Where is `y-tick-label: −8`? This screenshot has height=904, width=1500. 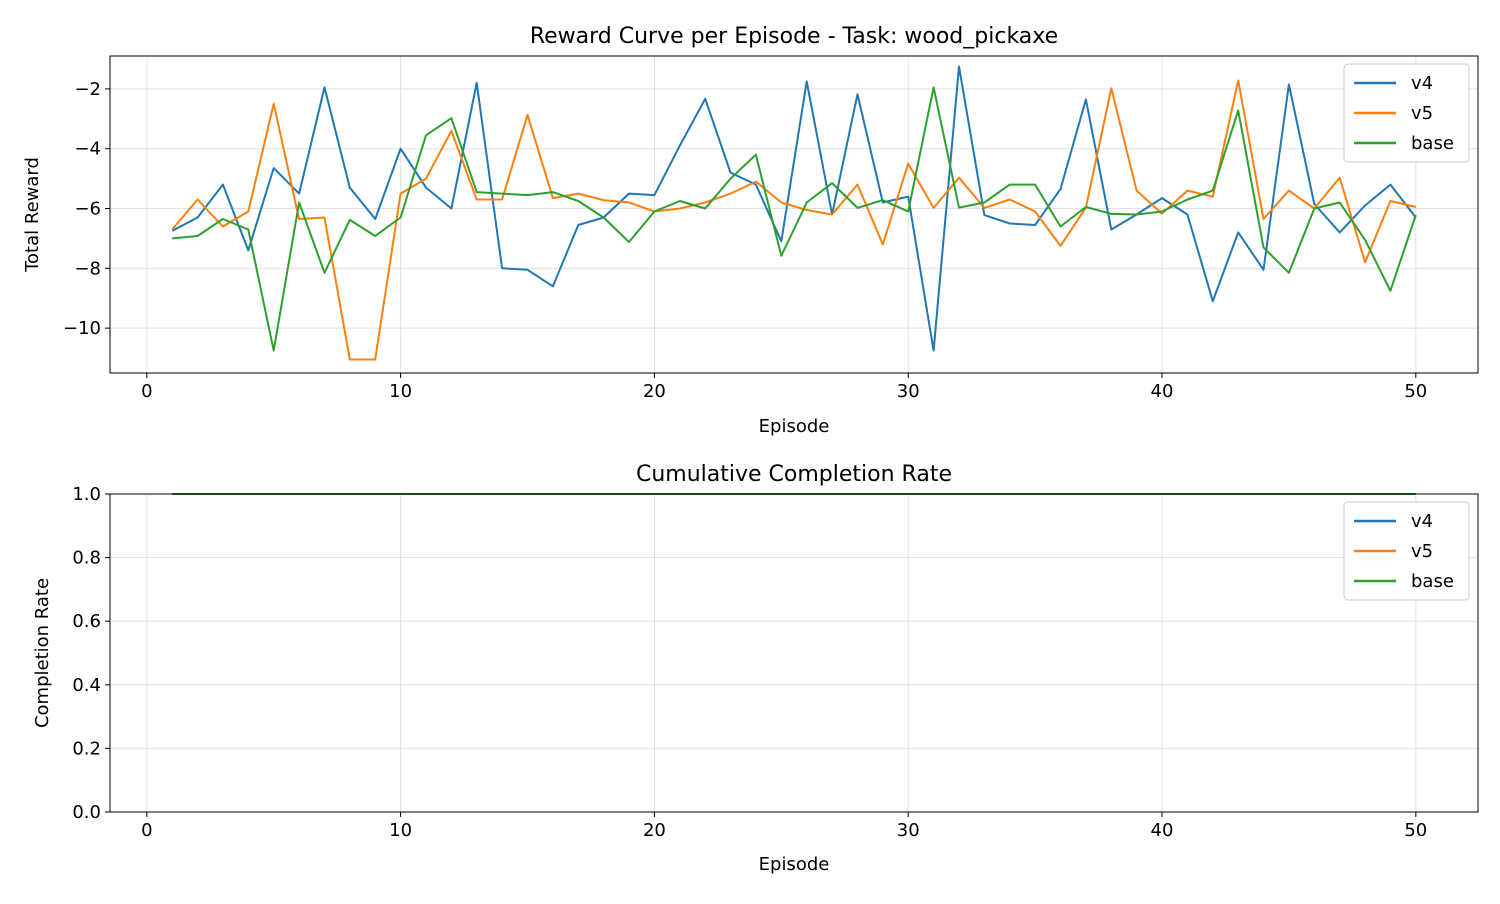
y-tick-label: −8 is located at coordinates (87, 268).